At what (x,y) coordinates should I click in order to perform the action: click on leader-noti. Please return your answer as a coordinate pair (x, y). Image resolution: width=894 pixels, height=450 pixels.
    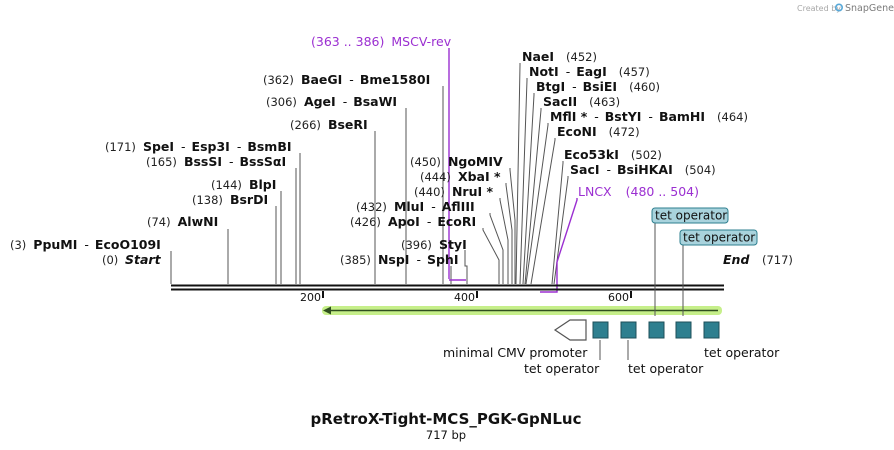
    Looking at the image, I should click on (523, 181).